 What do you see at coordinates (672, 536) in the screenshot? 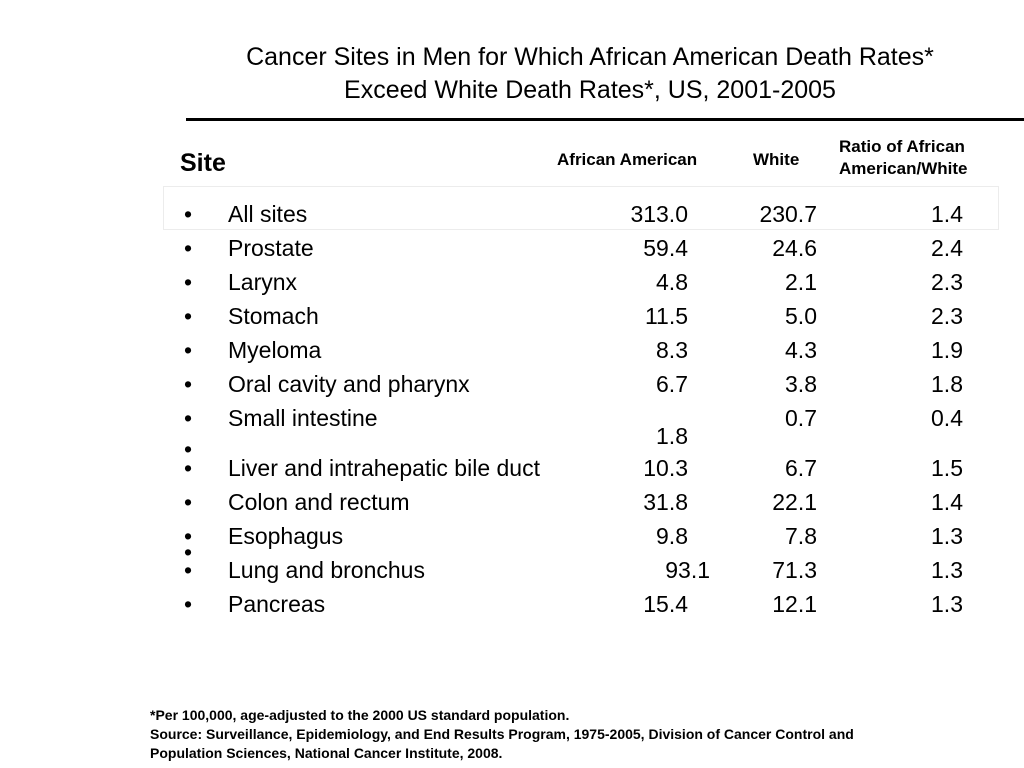
I see `african-american-rate: 9.8` at bounding box center [672, 536].